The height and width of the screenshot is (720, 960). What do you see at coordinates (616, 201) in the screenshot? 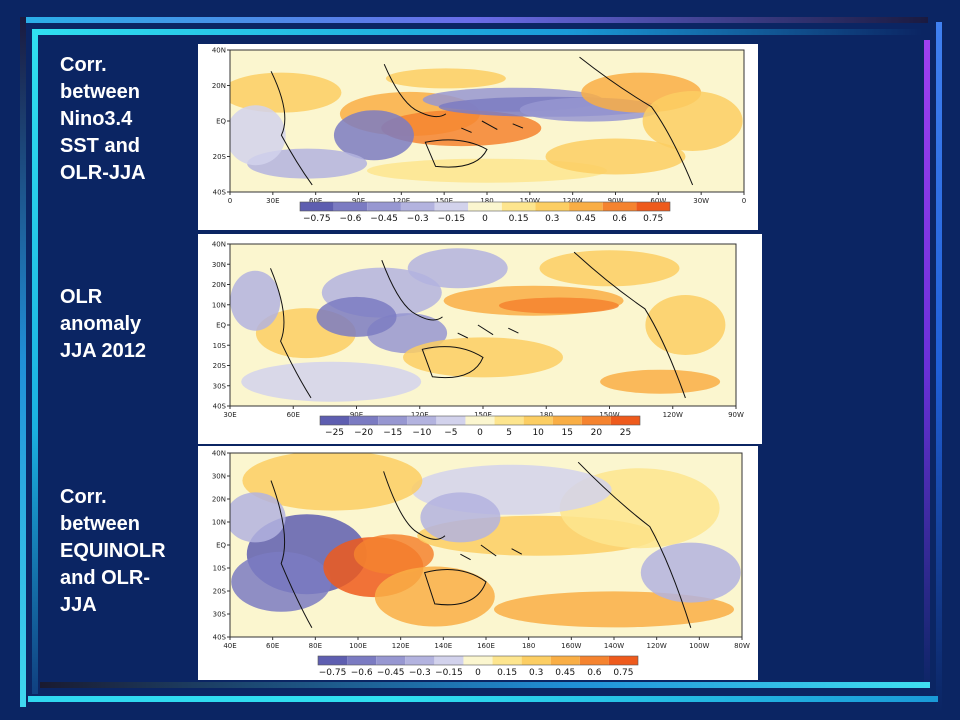
I see `lon-label: 90W` at bounding box center [616, 201].